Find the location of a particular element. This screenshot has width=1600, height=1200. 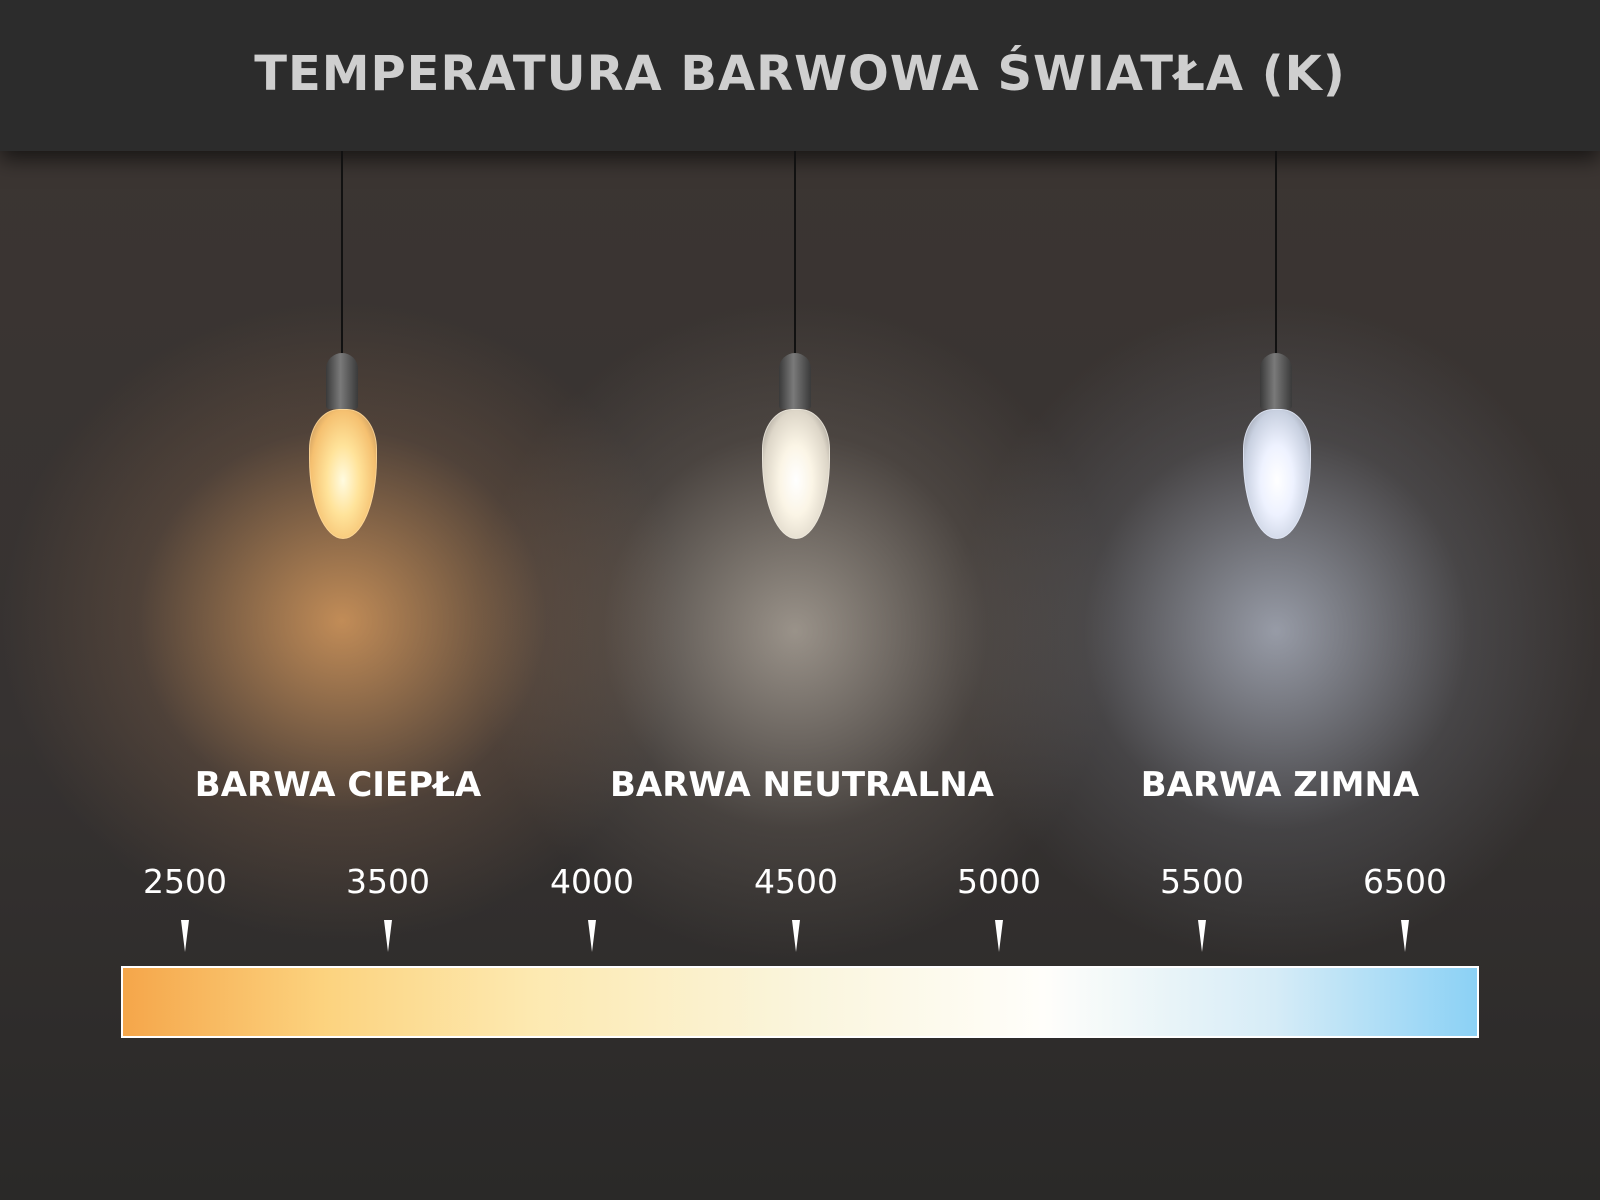

tick-label: 2500 is located at coordinates (185, 881).